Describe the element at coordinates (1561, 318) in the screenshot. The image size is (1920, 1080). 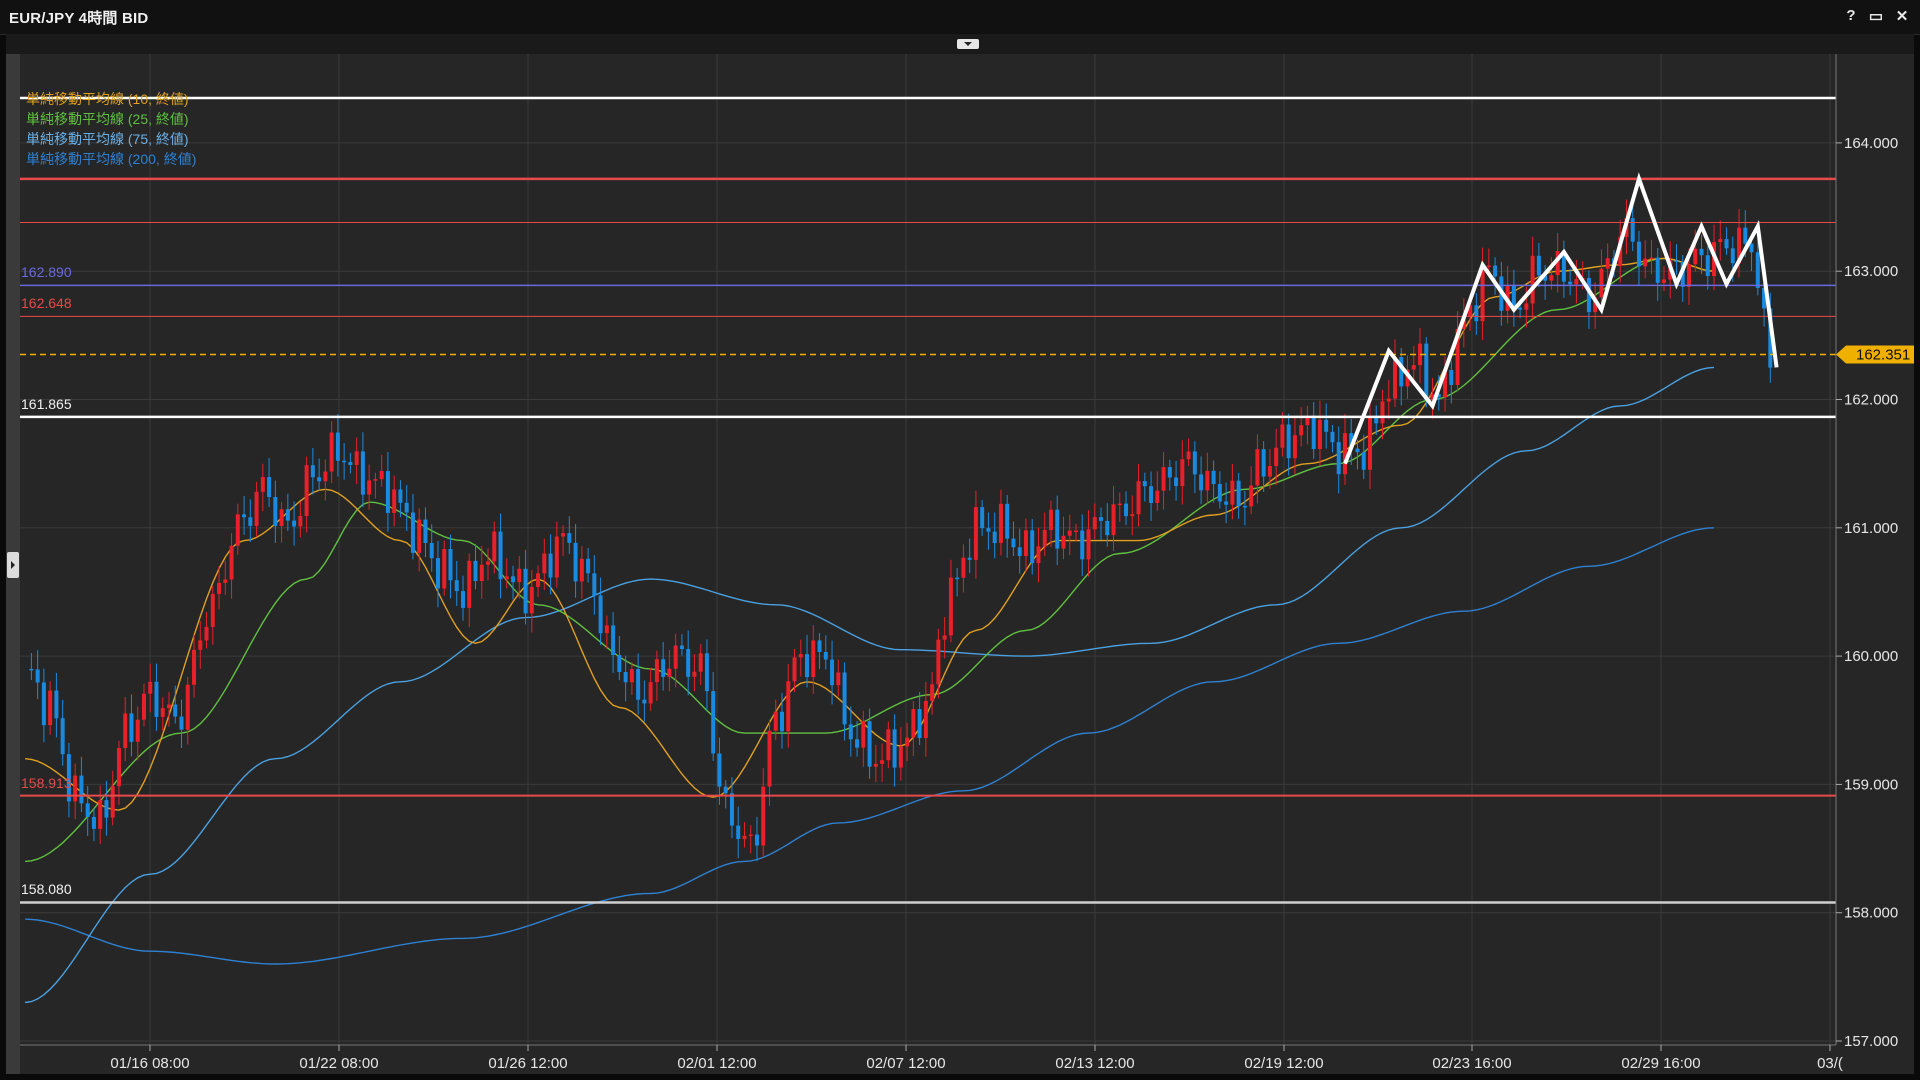
I see `drawn-zigzag` at that location.